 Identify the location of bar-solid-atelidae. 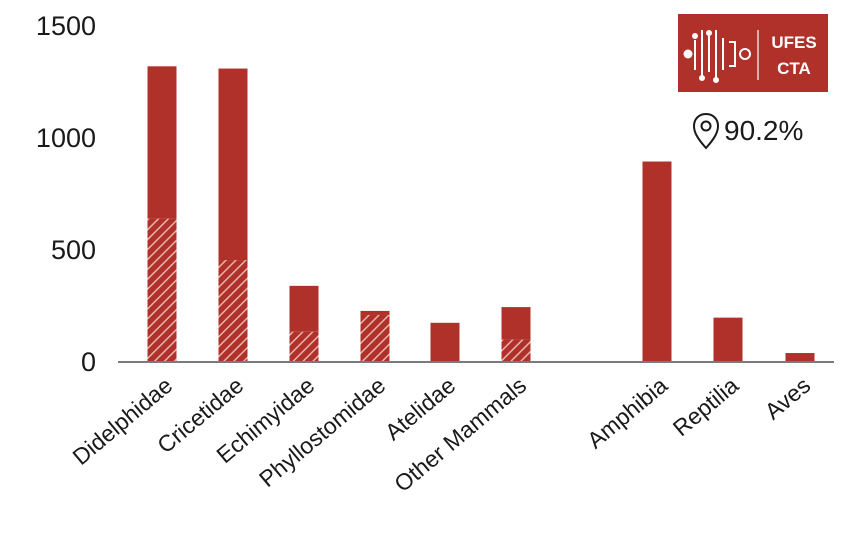
(445, 342).